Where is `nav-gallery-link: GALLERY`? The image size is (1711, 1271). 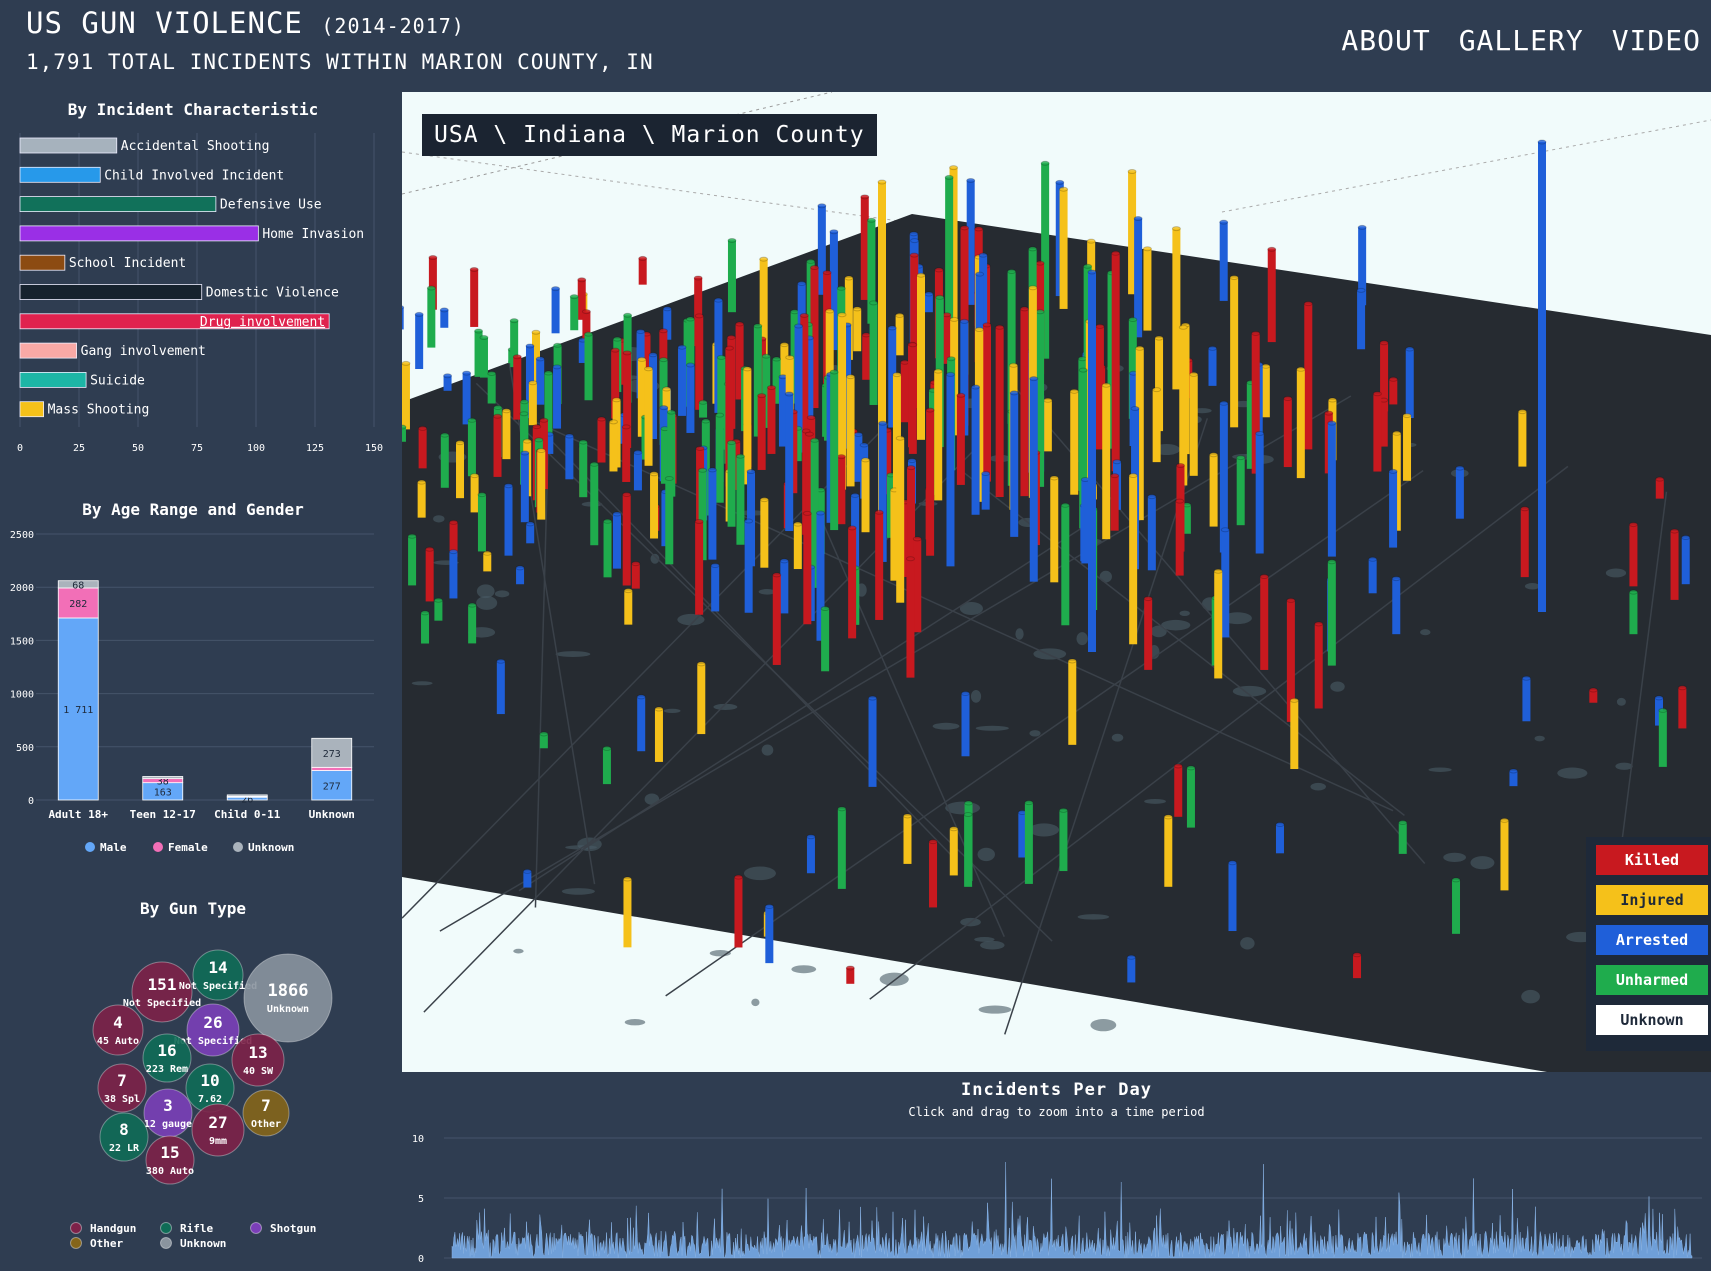 nav-gallery-link: GALLERY is located at coordinates (1521, 40).